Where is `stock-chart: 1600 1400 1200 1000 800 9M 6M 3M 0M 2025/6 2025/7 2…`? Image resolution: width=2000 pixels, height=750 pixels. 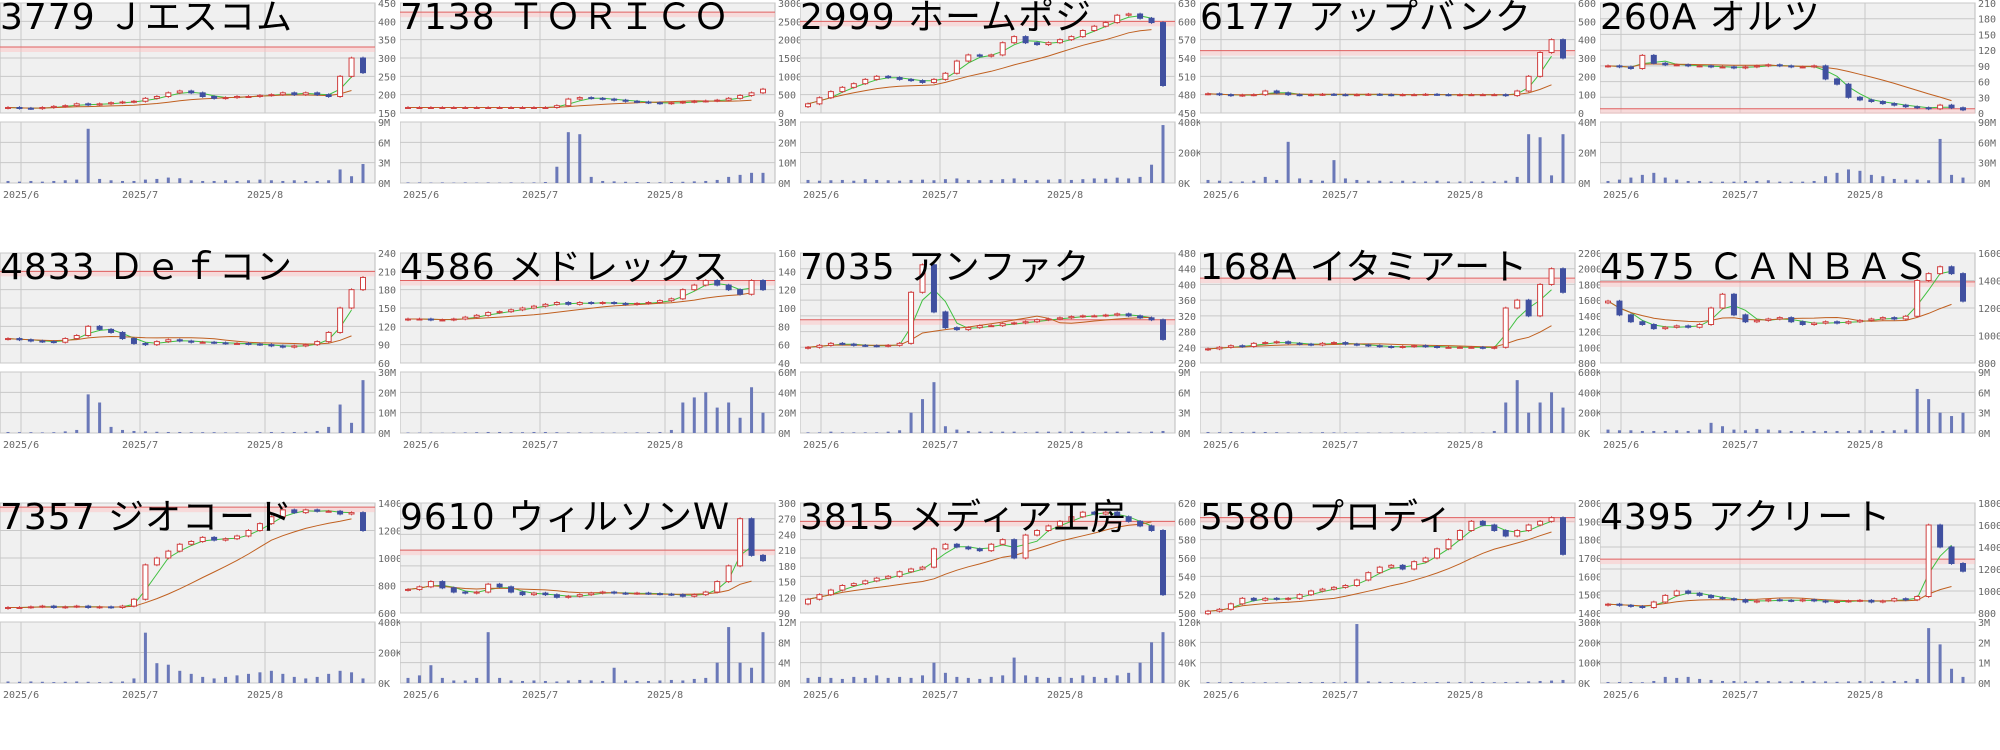
stock-chart: 1600 1400 1200 1000 800 9M 6M 3M 0M 2025/6 2025/7 2… is located at coordinates (1800, 374).